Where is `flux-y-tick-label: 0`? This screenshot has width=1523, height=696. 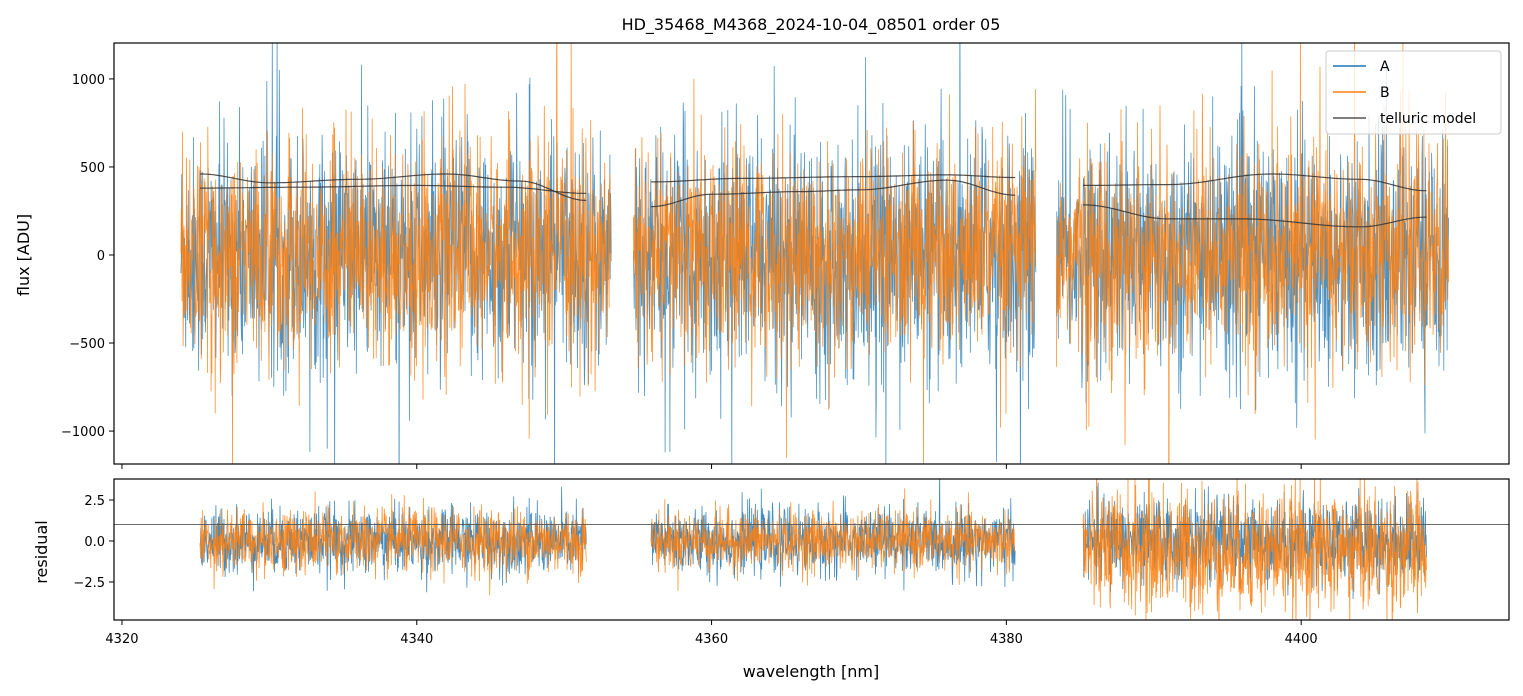 flux-y-tick-label: 0 is located at coordinates (101, 256).